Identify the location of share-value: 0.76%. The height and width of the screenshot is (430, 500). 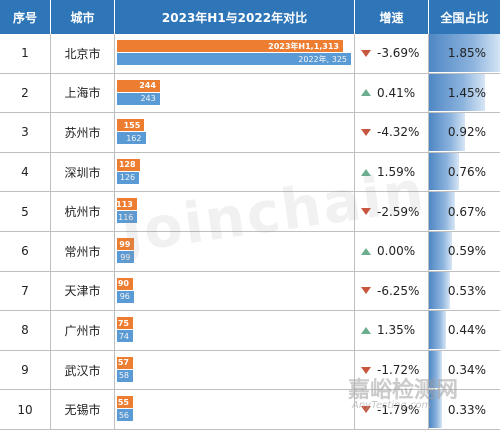
(466, 172).